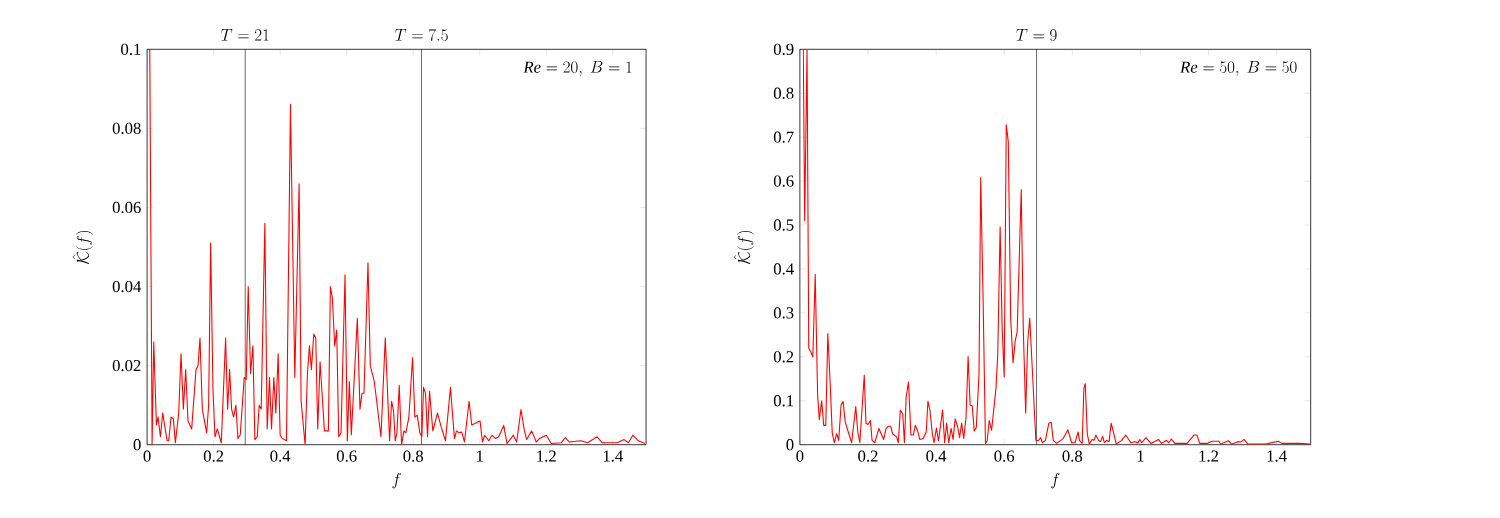  What do you see at coordinates (783, 93) in the screenshot?
I see `y-tick-label: 0.8` at bounding box center [783, 93].